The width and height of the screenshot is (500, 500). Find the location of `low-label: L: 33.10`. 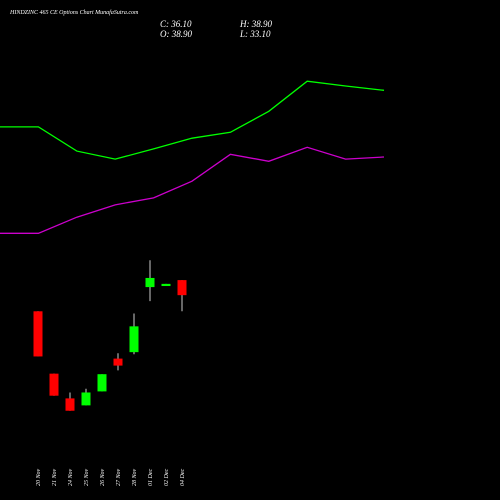

low-label: L: 33.10 is located at coordinates (255, 34).